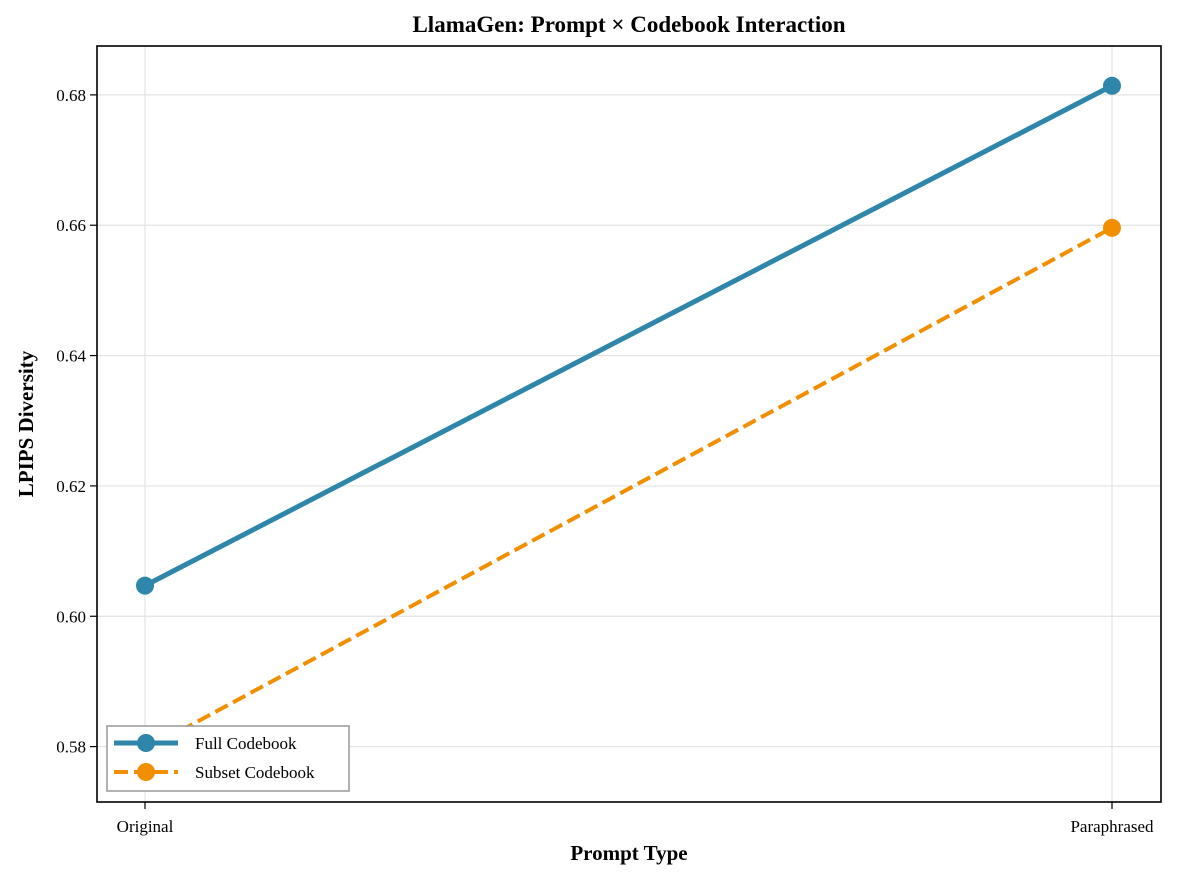  I want to click on x-tick-label: Paraphrased, so click(1112, 826).